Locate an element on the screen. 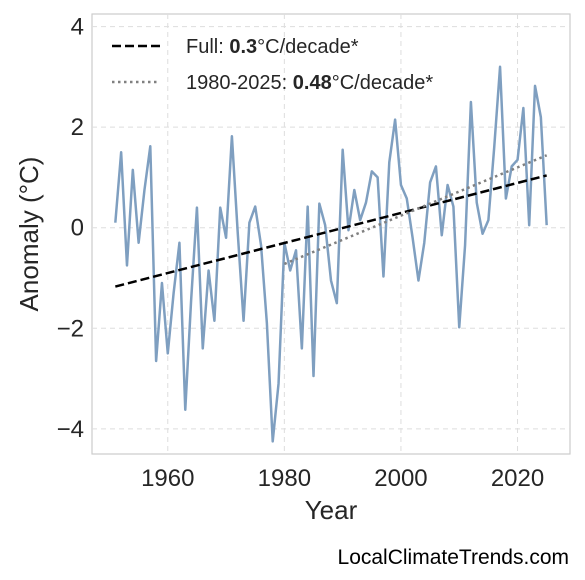 This screenshot has width=585, height=580. full-trend-line is located at coordinates (331, 231).